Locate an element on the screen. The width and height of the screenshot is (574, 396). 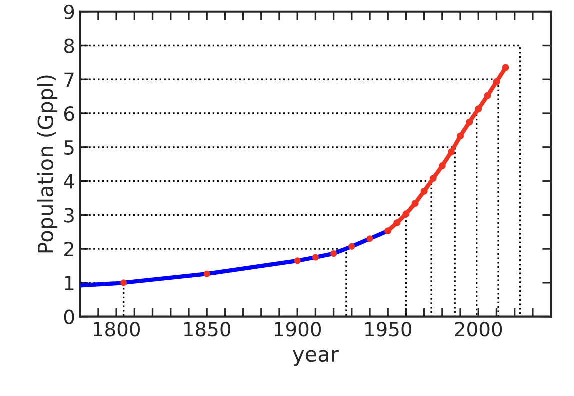
y-tick-label: 3 is located at coordinates (69, 215).